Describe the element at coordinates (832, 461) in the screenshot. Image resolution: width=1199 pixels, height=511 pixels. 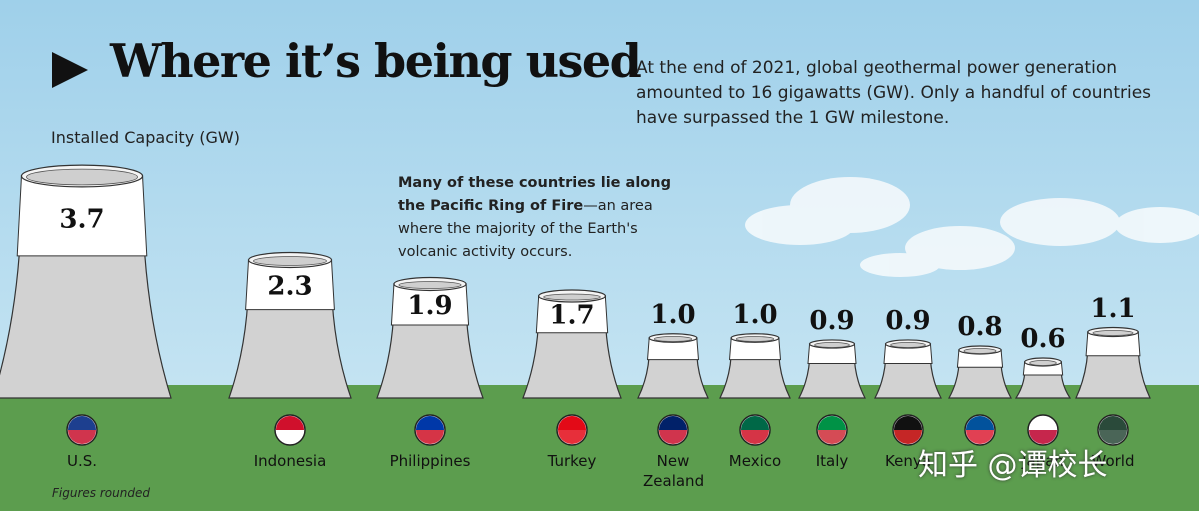
I see `category-label: Italy` at that location.